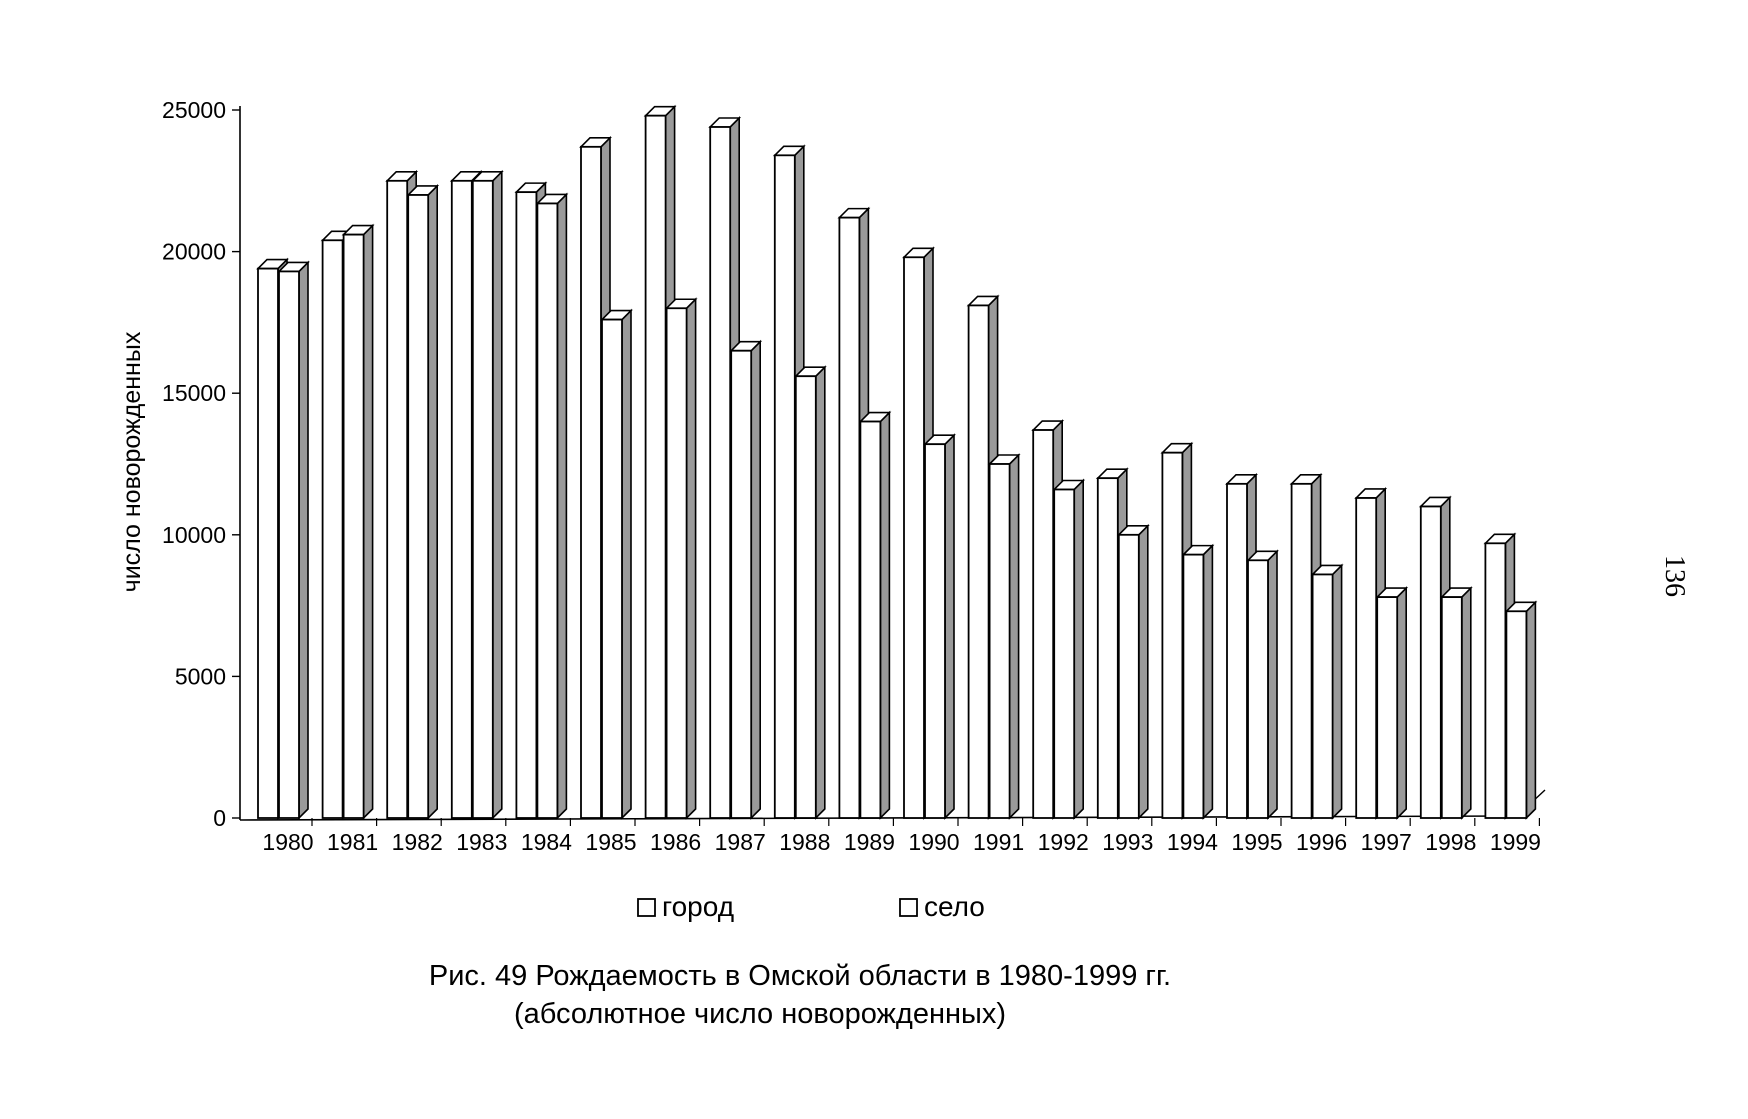  What do you see at coordinates (219, 818) in the screenshot?
I see `y-tick-label: 0` at bounding box center [219, 818].